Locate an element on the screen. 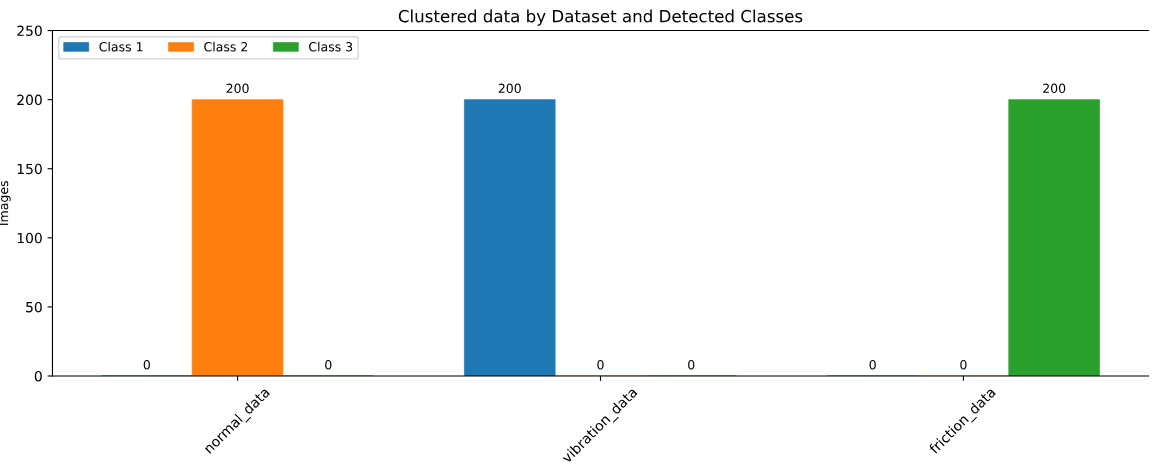 This screenshot has width=1166, height=470. chart-title: Clustered data by Dataset and Detected Classes is located at coordinates (600, 17).